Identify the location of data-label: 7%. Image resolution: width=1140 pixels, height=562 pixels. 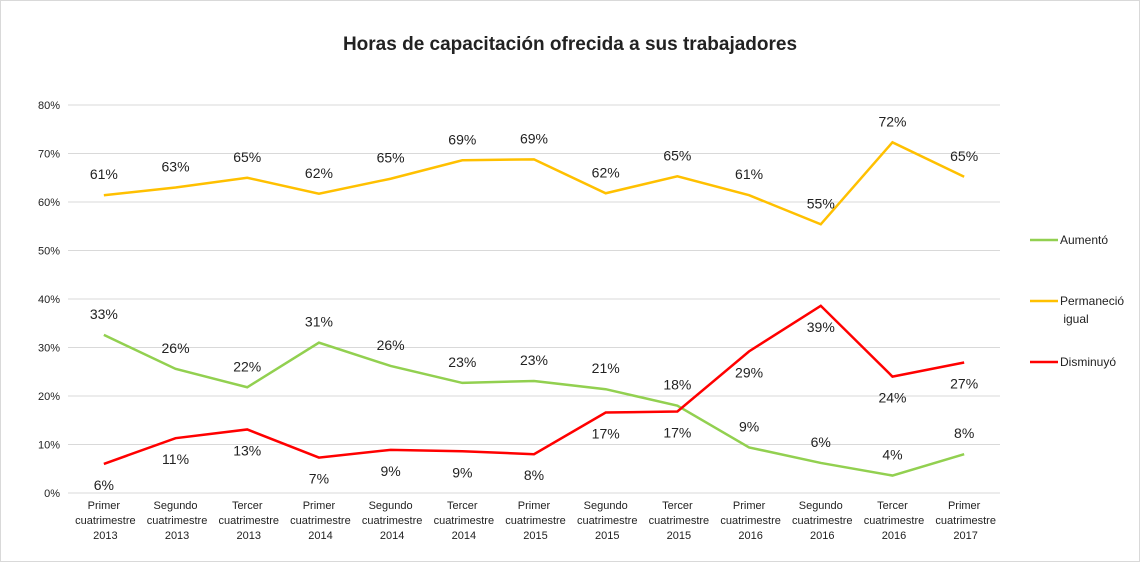
(319, 479).